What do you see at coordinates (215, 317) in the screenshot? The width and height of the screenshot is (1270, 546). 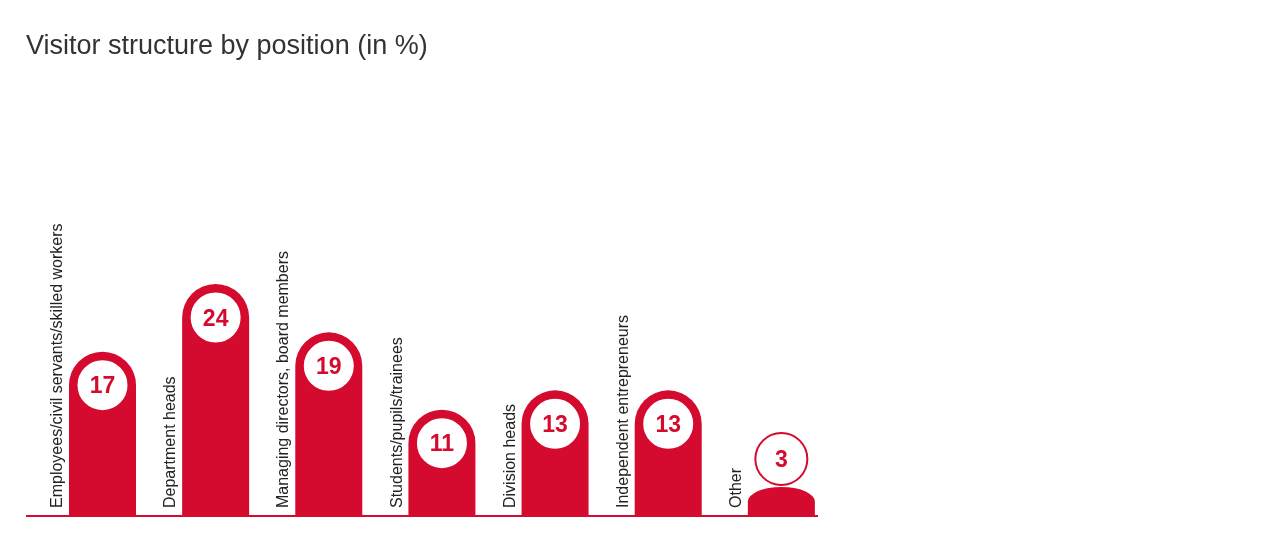 I see `data-label: 24` at bounding box center [215, 317].